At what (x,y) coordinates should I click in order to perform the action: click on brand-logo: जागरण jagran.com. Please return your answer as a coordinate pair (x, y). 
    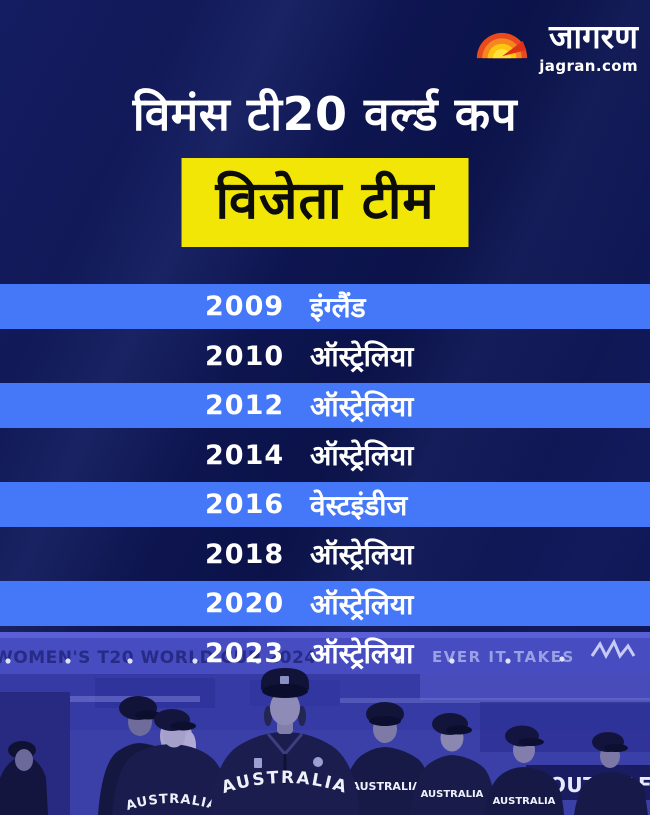
    Looking at the image, I should click on (556, 46).